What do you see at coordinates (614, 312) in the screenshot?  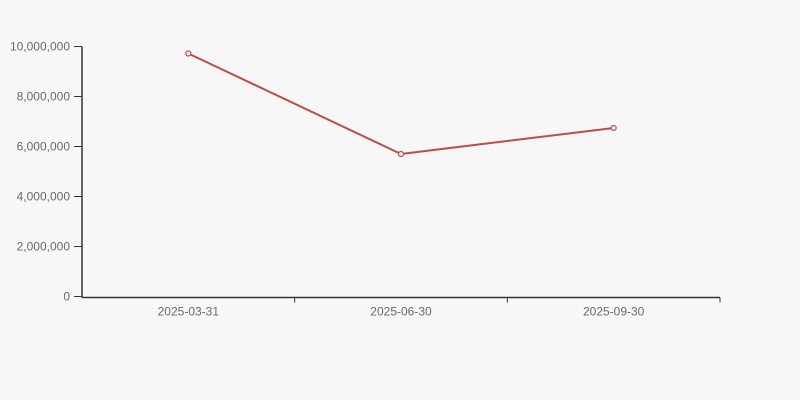 I see `x-axis-tick-label: 2025-09-30` at bounding box center [614, 312].